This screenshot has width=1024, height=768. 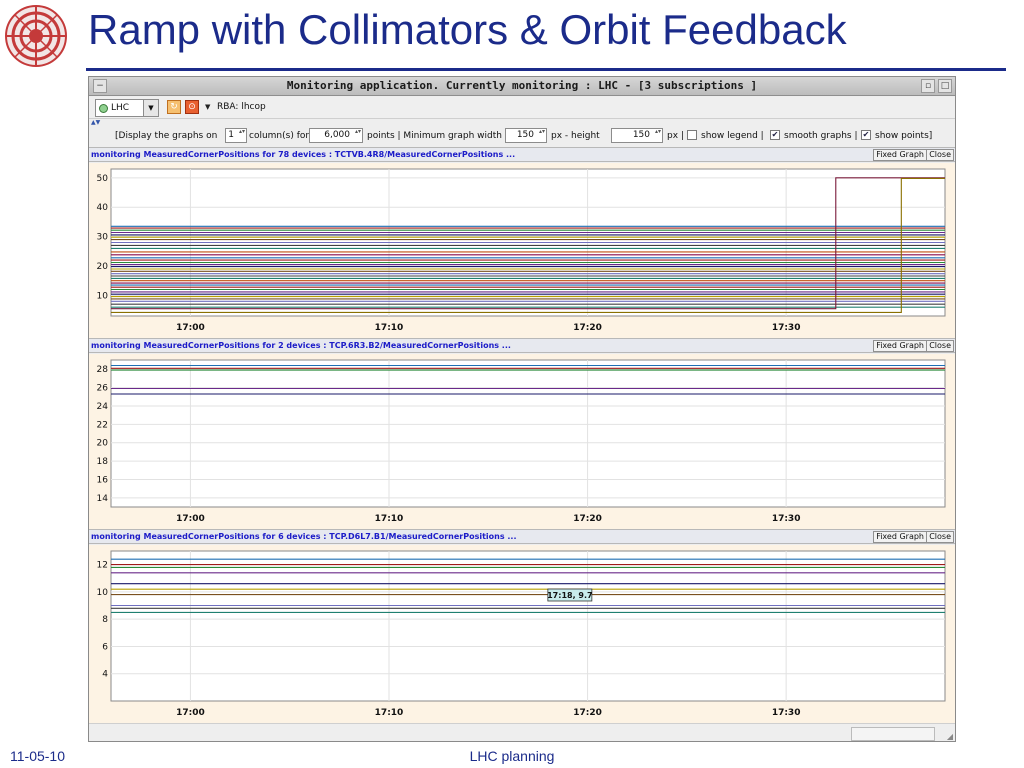 What do you see at coordinates (279, 136) in the screenshot?
I see `columns-label: column(s) for` at bounding box center [279, 136].